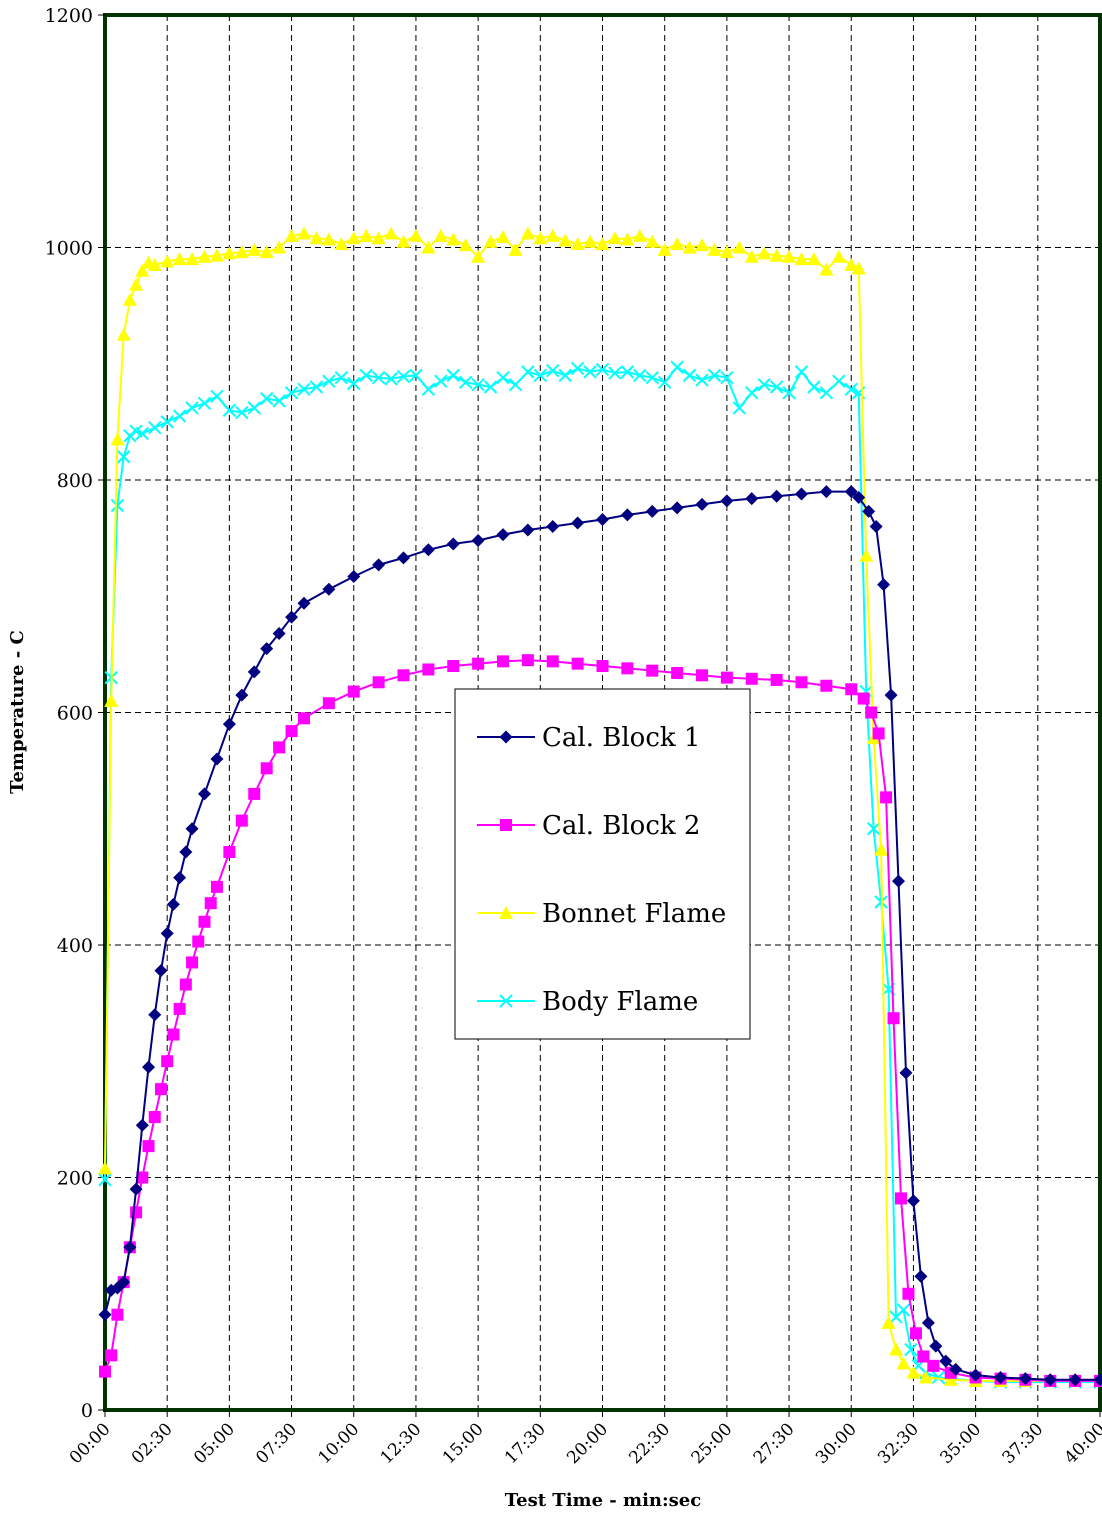 This screenshot has width=1102, height=1522. Describe the element at coordinates (214, 1443) in the screenshot. I see `x-tick-label: 05:00` at that location.